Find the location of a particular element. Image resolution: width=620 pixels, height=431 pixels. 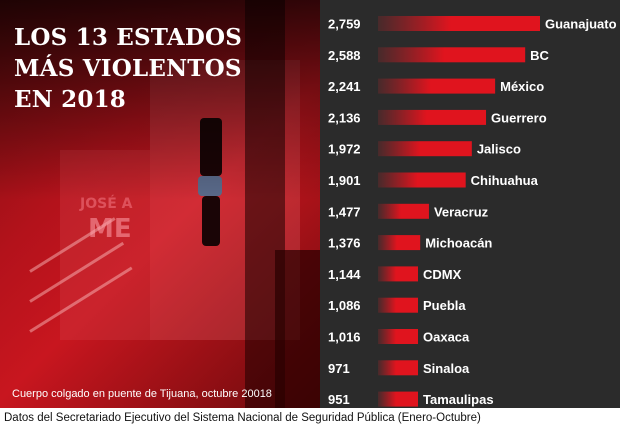

bar-category-label: Jalisco is located at coordinates (499, 149).